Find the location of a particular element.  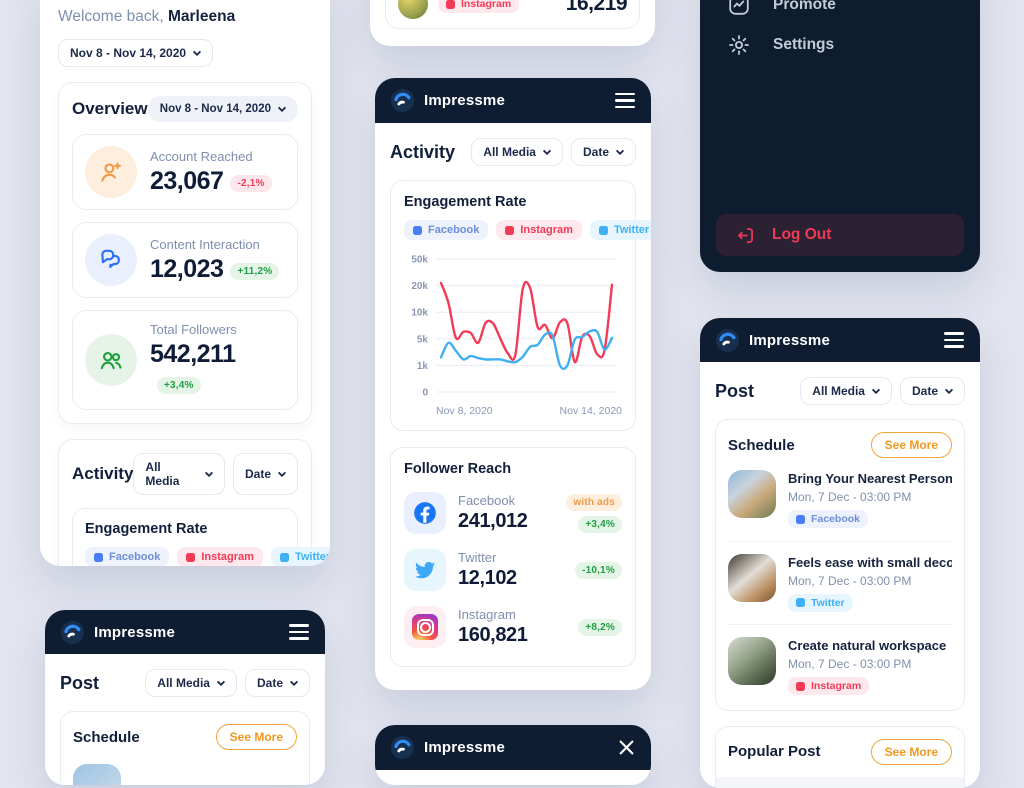

stat-delta-badge: +3,4% is located at coordinates (179, 385).